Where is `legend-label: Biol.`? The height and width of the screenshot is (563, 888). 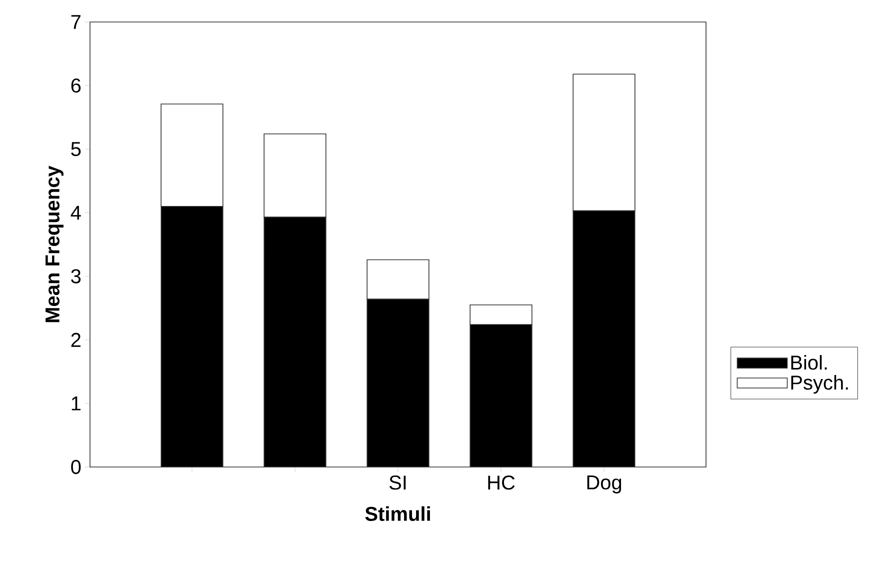 legend-label: Biol. is located at coordinates (809, 362).